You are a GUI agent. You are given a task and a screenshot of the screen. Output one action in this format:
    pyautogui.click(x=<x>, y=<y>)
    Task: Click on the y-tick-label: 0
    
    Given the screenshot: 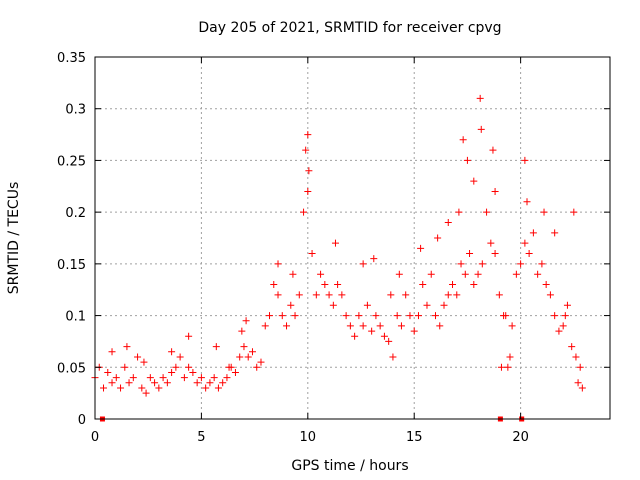 What is the action you would take?
    pyautogui.click(x=82, y=420)
    